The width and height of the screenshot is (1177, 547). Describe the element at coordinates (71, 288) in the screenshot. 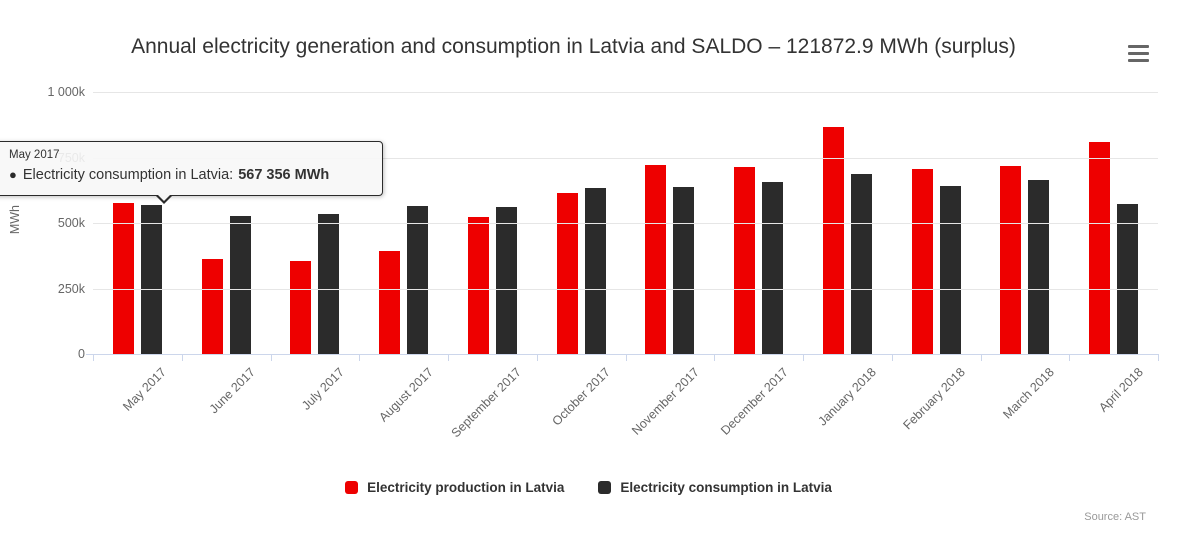

I see `y-axis-label: 250k` at that location.